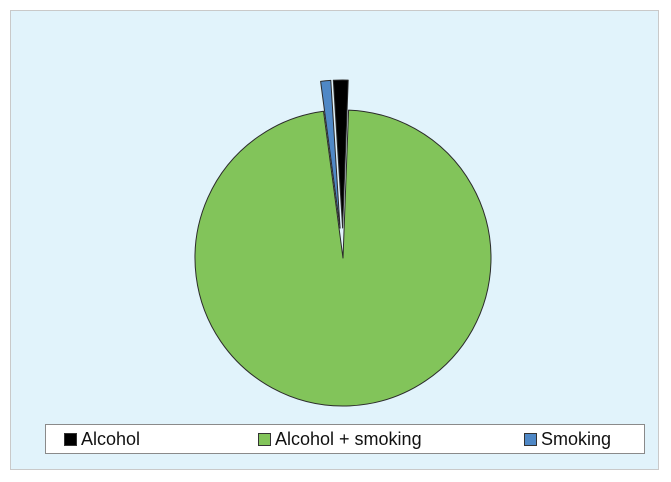 The image size is (671, 482). I want to click on legend-swatch-alcohol, so click(70, 439).